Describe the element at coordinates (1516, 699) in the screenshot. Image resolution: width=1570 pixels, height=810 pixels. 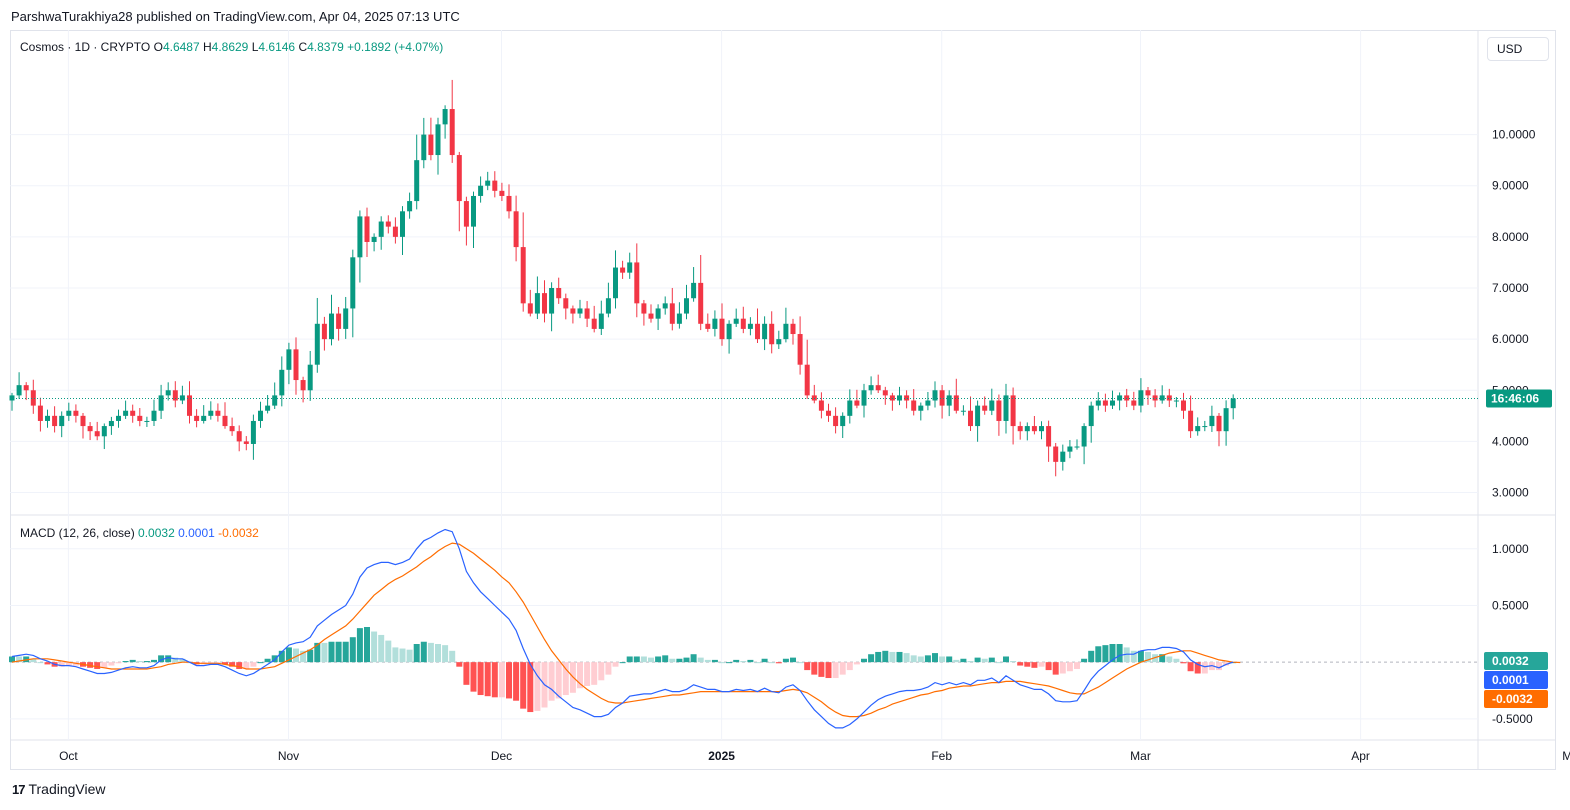
I see `signal-value-tag` at that location.